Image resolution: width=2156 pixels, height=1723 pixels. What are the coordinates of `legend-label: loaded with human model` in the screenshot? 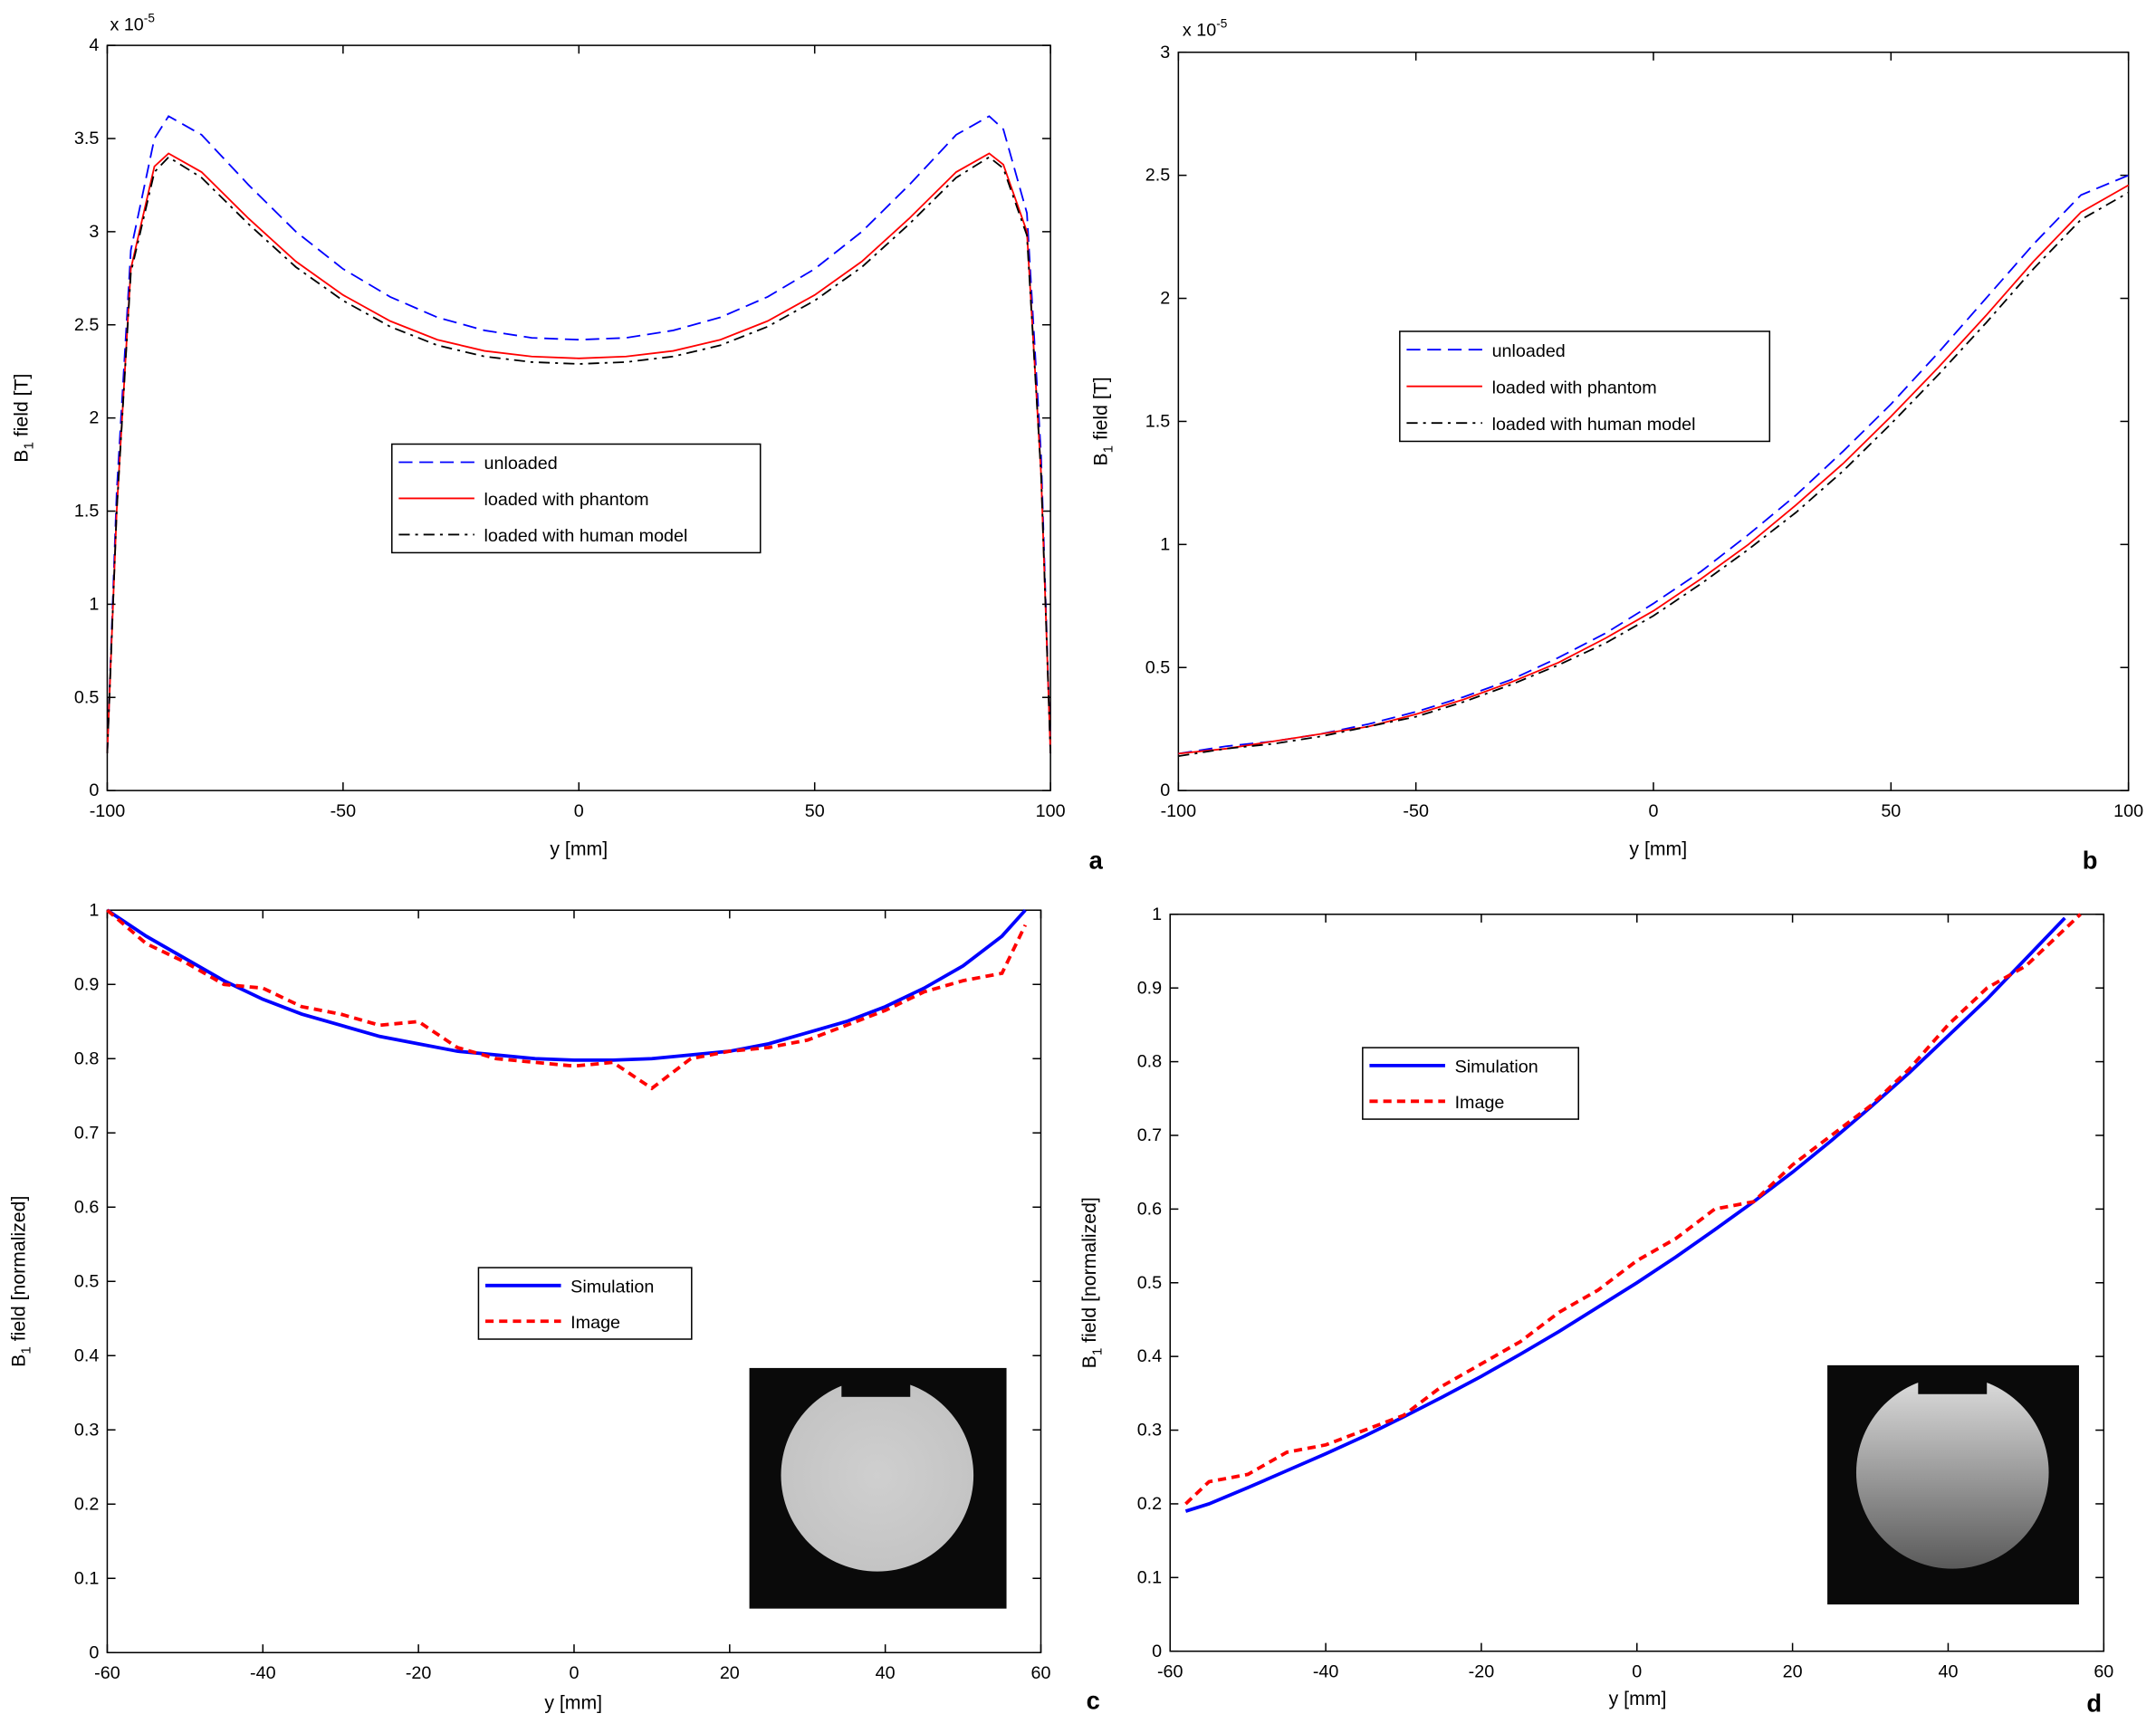 It's located at (586, 536).